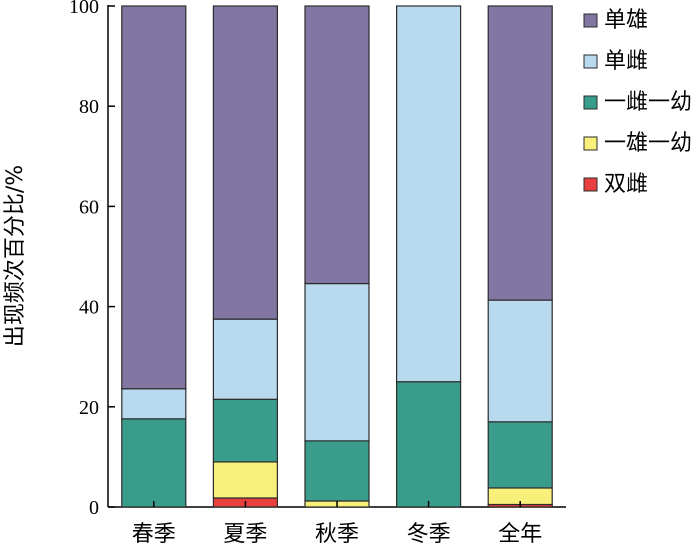 Image resolution: width=700 pixels, height=547 pixels. I want to click on legend-label: 一雌一幼, so click(648, 102).